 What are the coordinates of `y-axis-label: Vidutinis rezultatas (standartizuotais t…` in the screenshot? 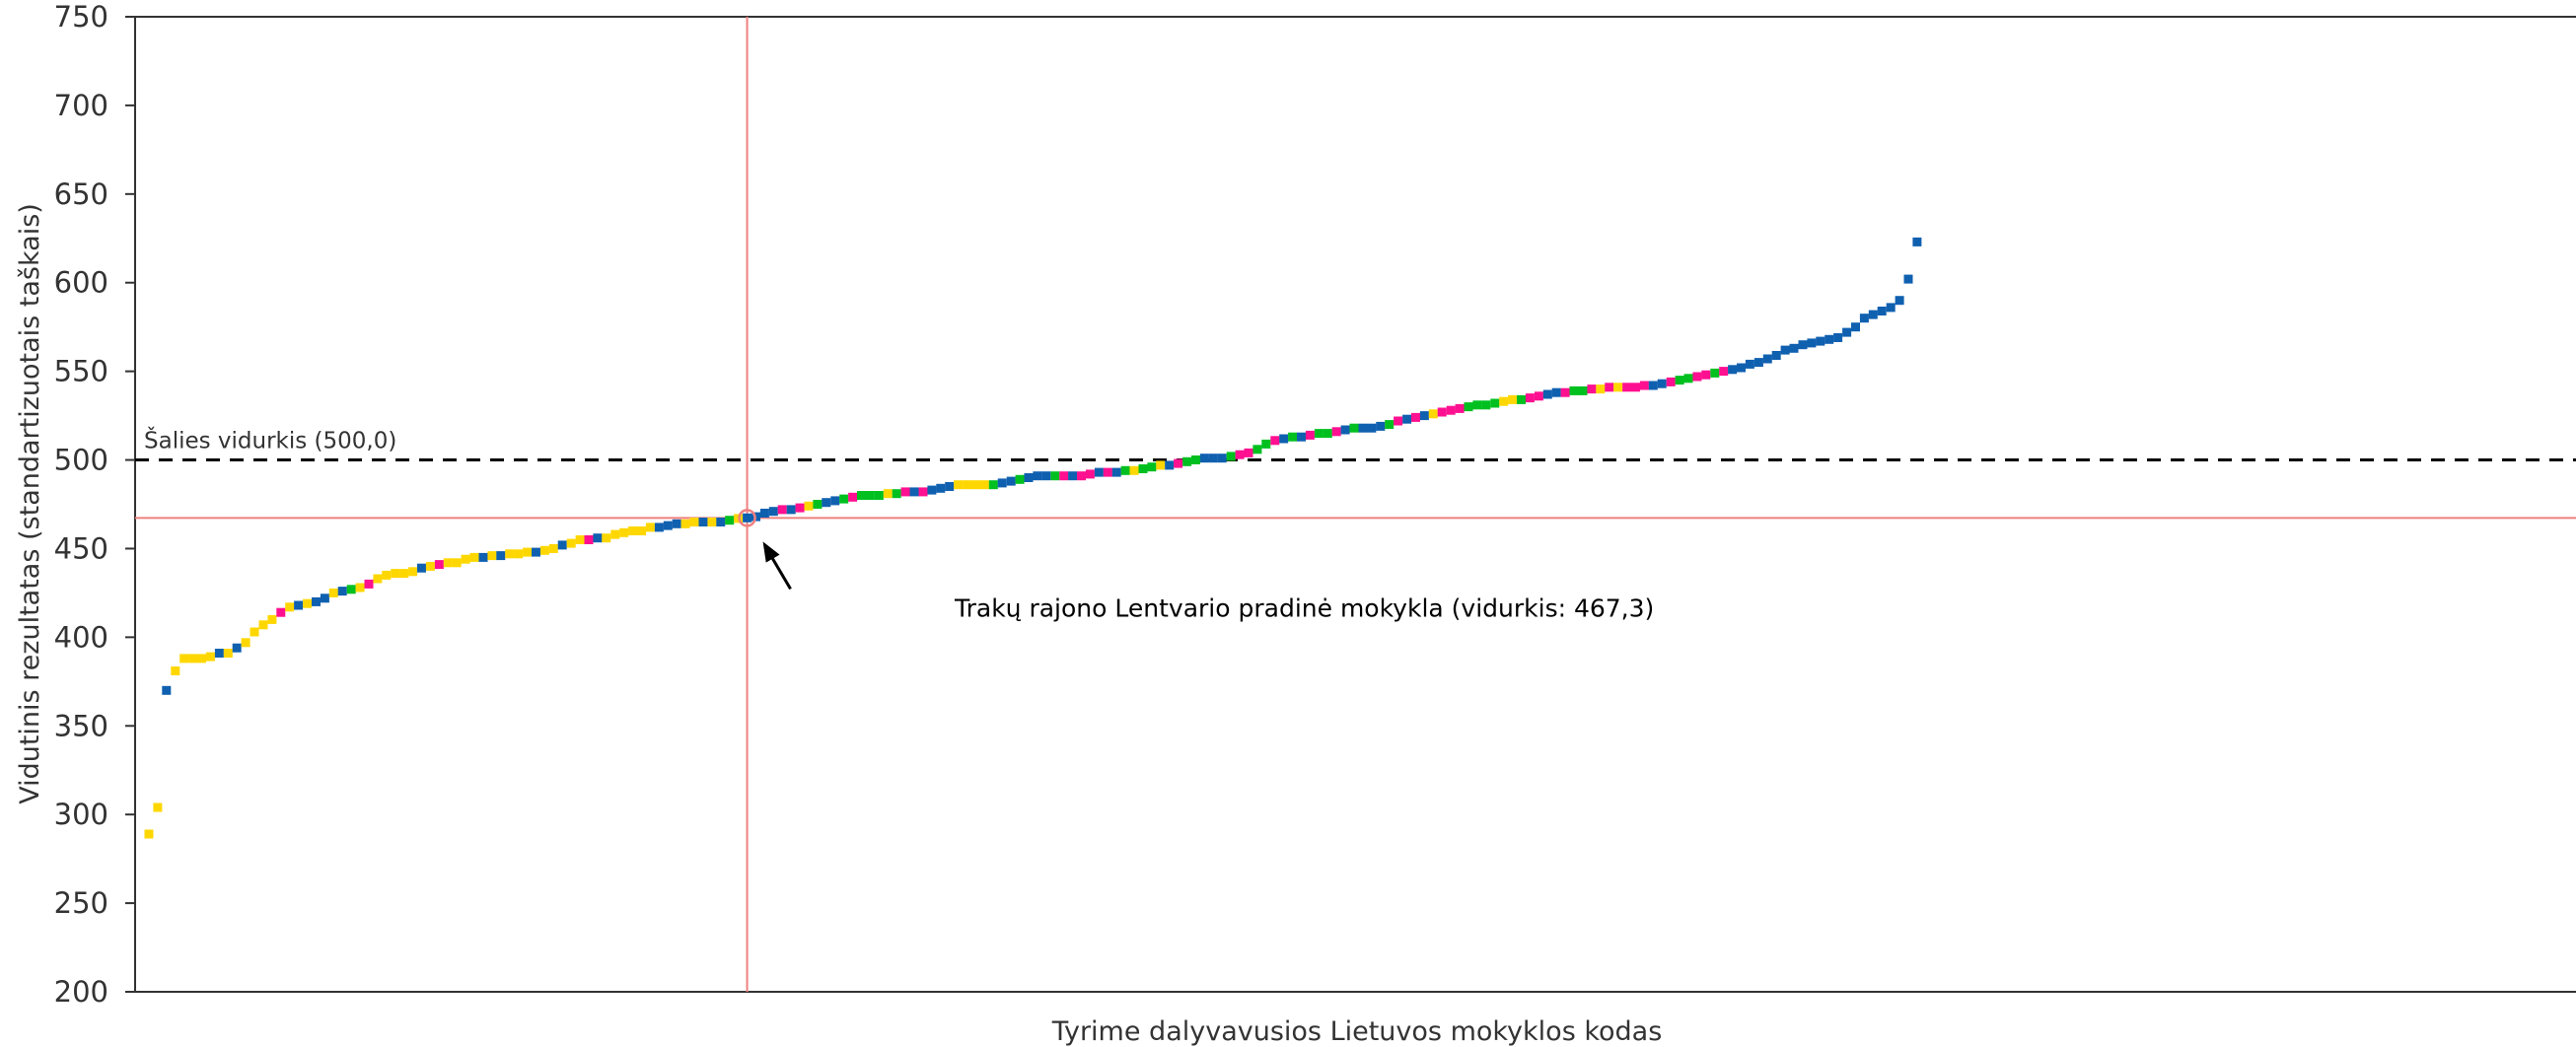 It's located at (30, 503).